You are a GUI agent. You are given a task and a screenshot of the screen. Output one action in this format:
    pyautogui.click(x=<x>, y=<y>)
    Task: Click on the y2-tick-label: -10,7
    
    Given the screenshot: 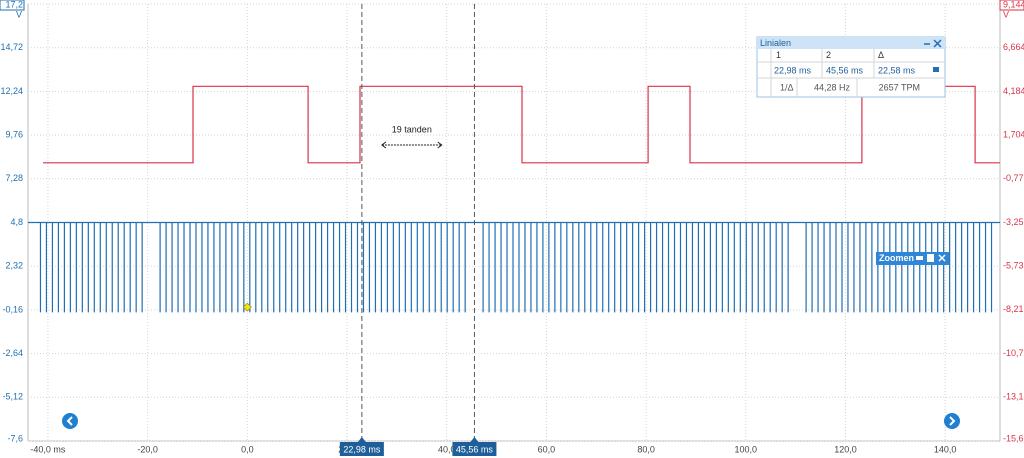 What is the action you would take?
    pyautogui.click(x=1013, y=353)
    